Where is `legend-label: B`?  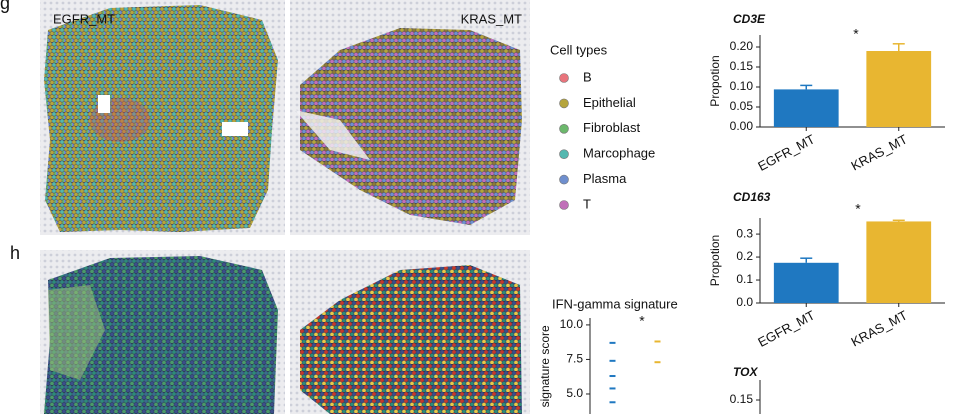 legend-label: B is located at coordinates (587, 76).